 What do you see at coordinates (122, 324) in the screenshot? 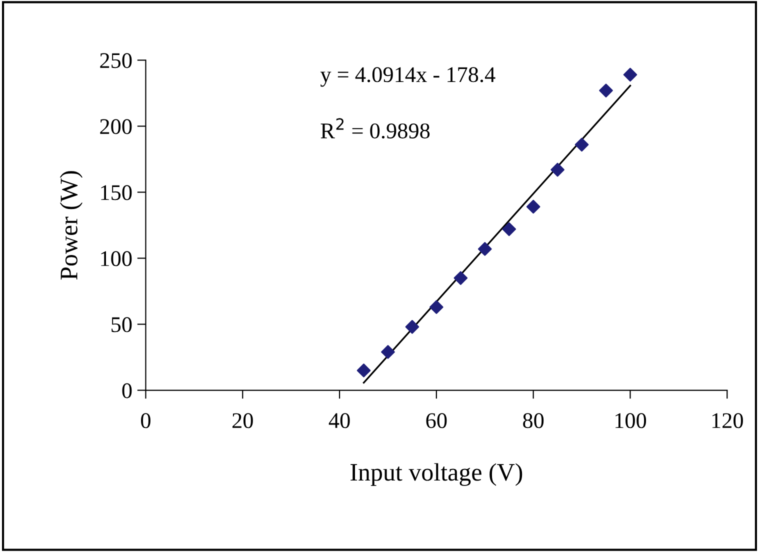
I see `y-tick-label: 50` at bounding box center [122, 324].